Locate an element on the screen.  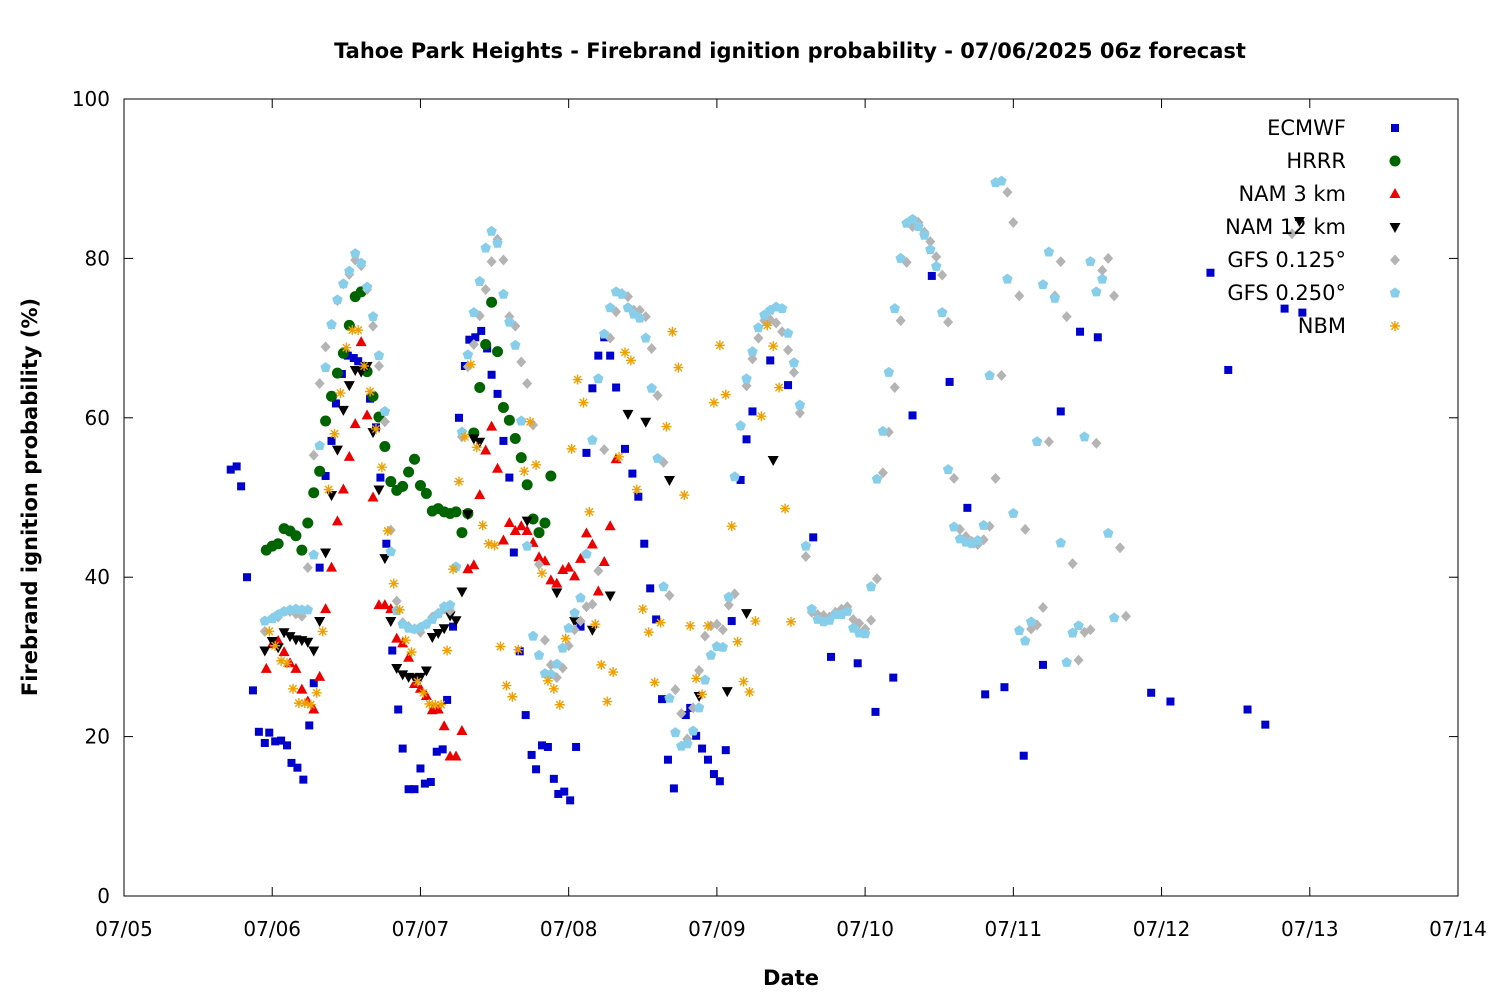
y-tick-label: 20 is located at coordinates (97, 737).